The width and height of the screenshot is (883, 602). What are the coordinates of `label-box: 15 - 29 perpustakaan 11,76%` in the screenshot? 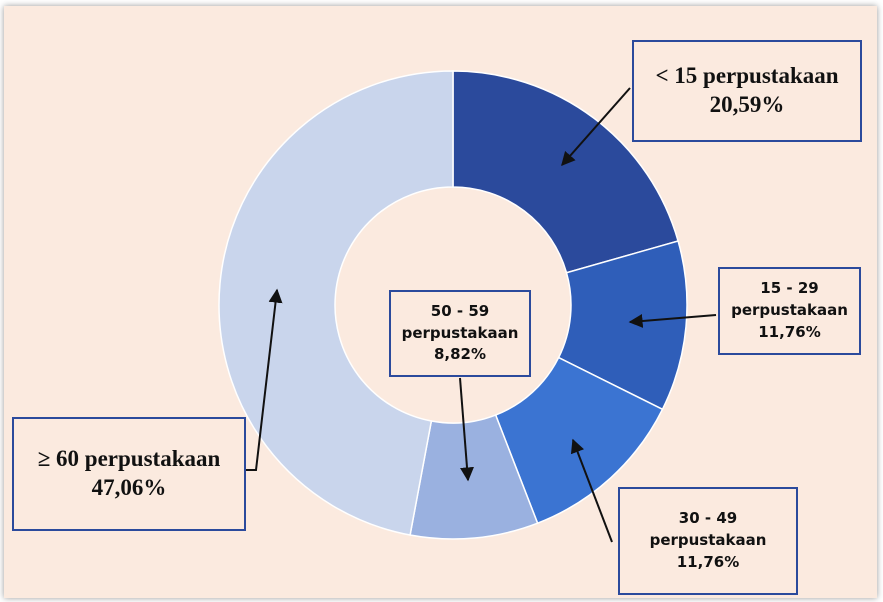 It's located at (789, 311).